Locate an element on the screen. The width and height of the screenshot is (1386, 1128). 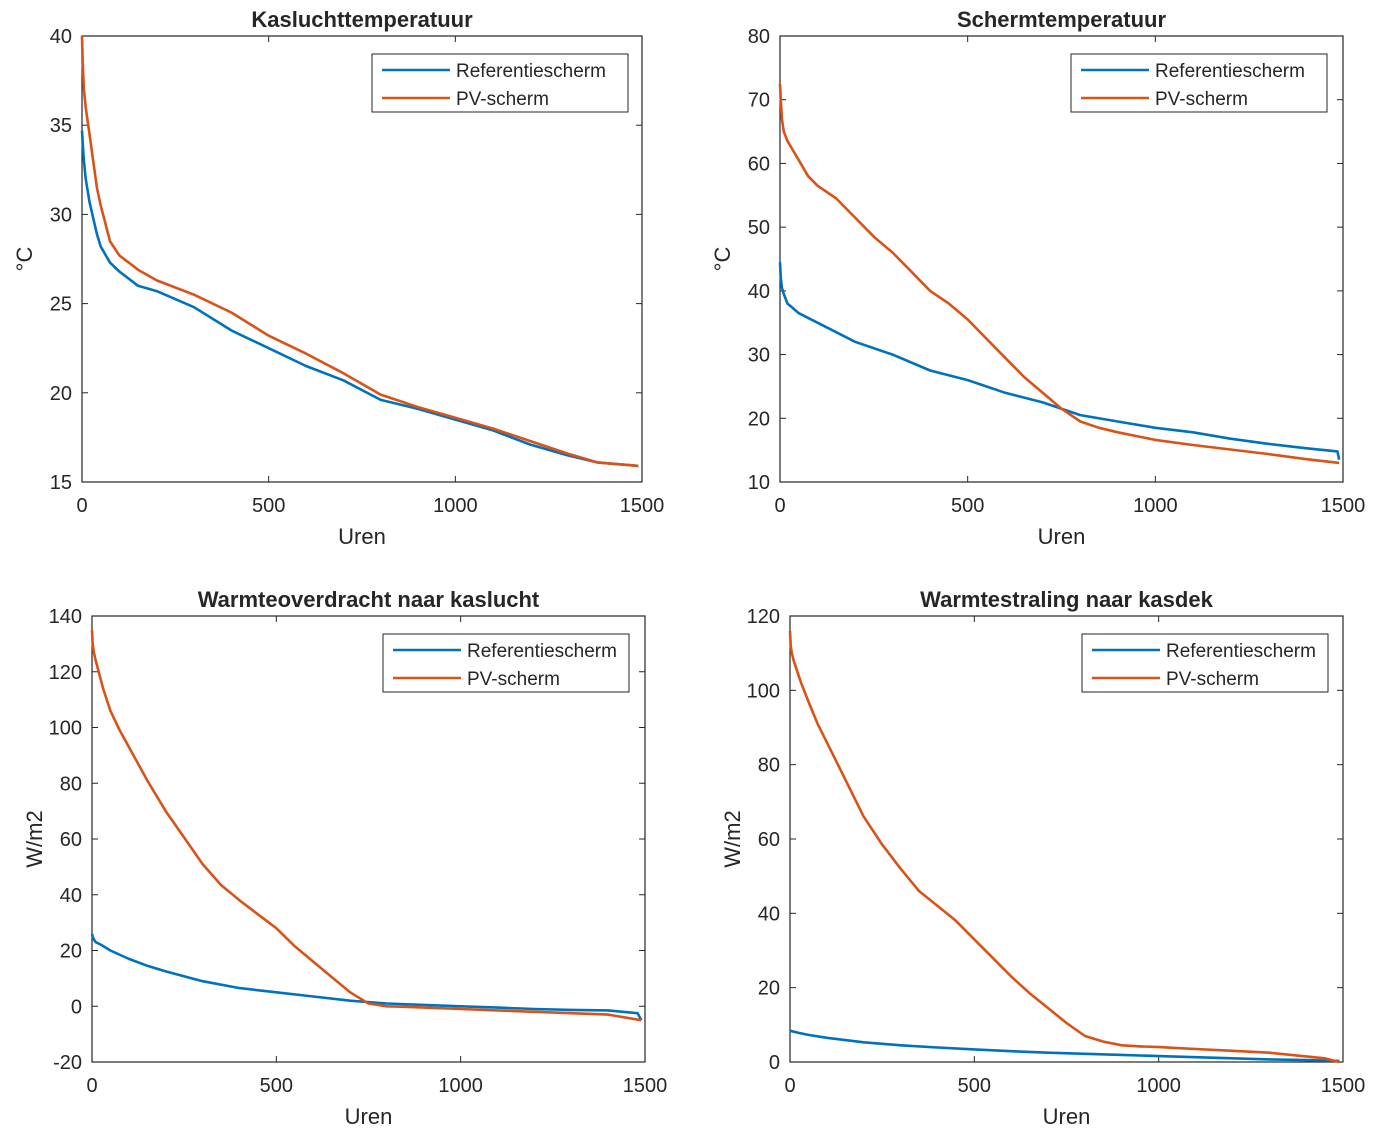
chart-title: Warmtestraling naar kasdek is located at coordinates (1066, 599).